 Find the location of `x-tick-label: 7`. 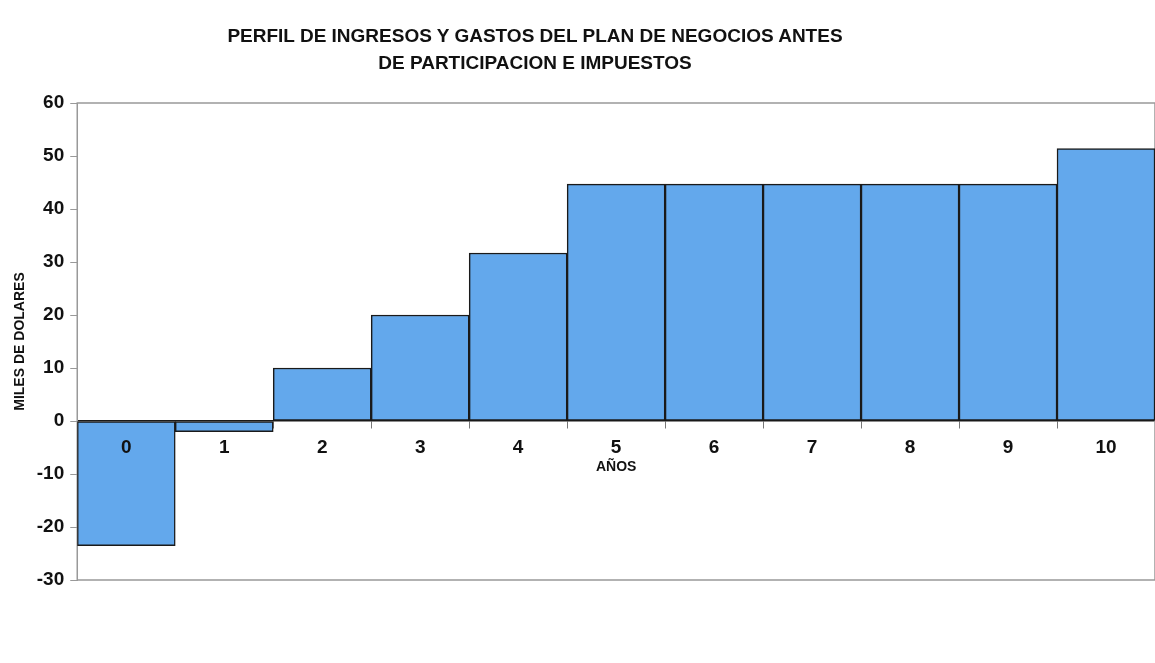

x-tick-label: 7 is located at coordinates (812, 446).